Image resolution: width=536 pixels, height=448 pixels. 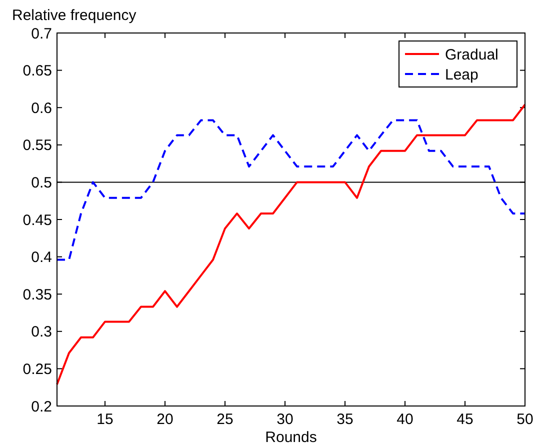 I want to click on y-tick-label: 0.4, so click(x=41, y=257).